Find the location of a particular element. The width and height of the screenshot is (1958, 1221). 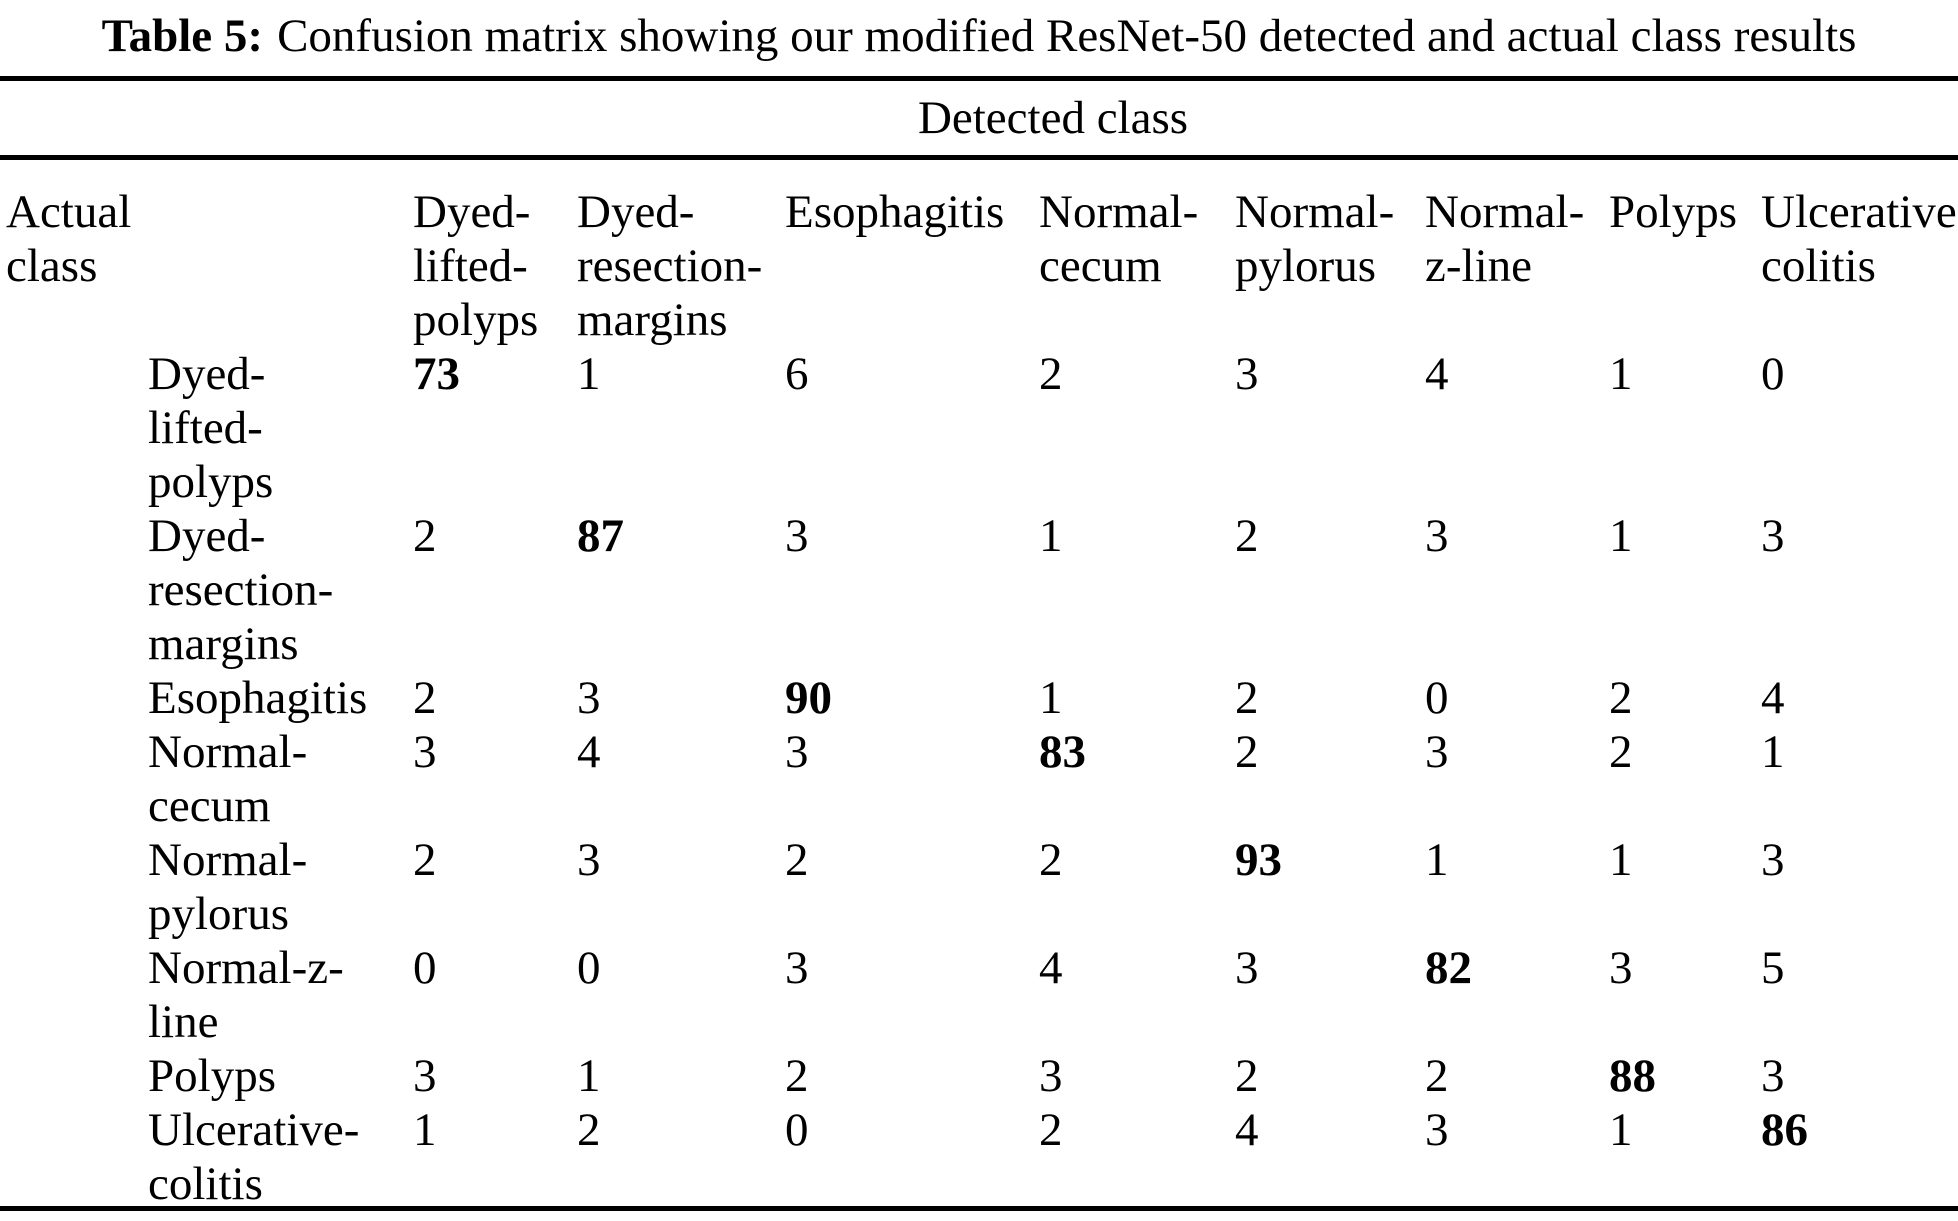

bottom-rule is located at coordinates (979, 1208).